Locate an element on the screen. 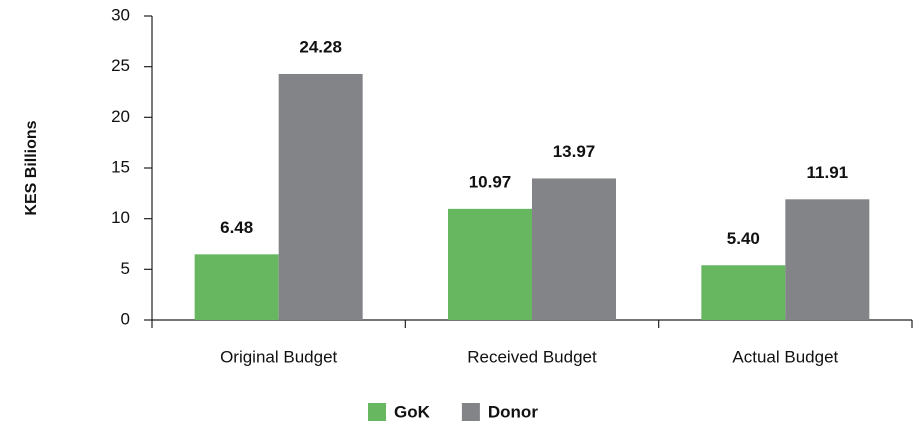 The width and height of the screenshot is (922, 425). value-label: 24.28 is located at coordinates (320, 46).